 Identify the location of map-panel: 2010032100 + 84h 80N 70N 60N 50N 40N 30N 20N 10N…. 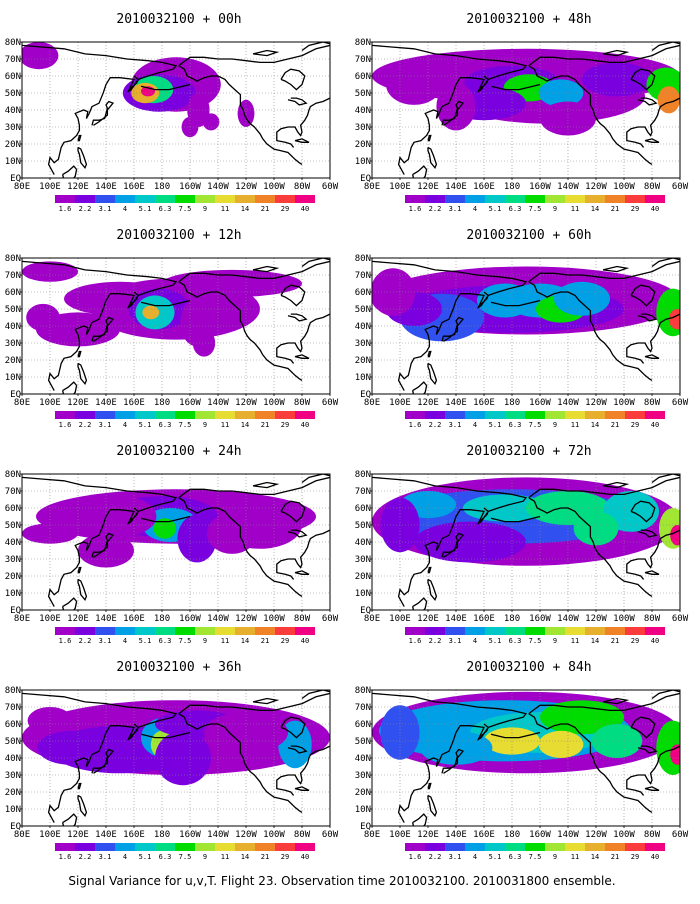
(522, 760).